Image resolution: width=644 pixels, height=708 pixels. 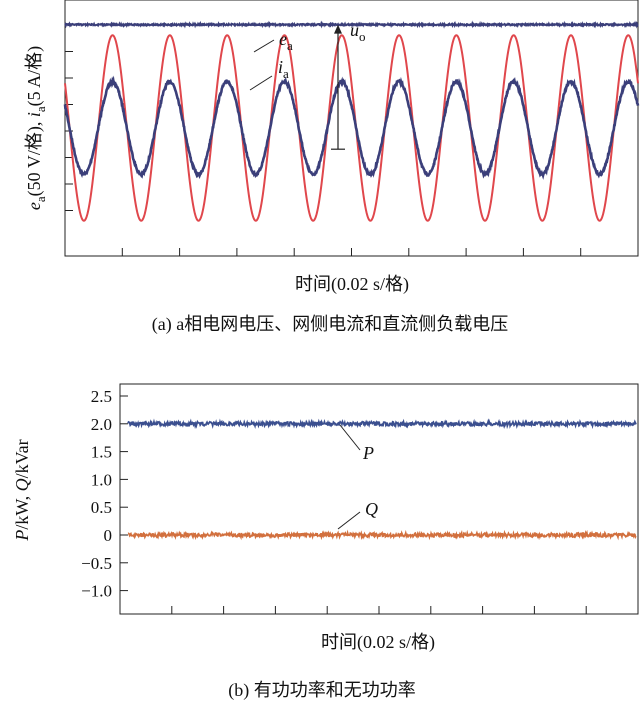 What do you see at coordinates (283, 69) in the screenshot?
I see `label-ia: ia` at bounding box center [283, 69].